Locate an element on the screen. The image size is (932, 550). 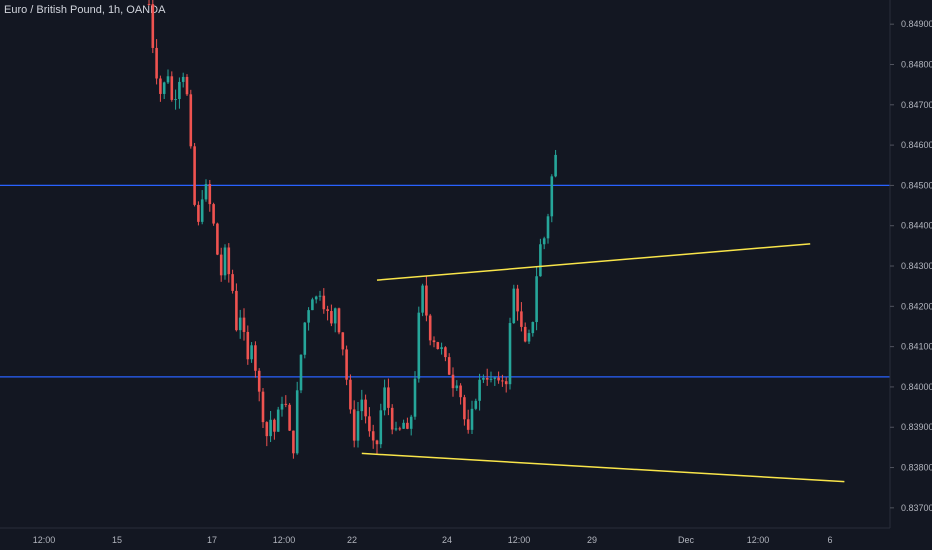
time-tick-label: 29 is located at coordinates (592, 540).